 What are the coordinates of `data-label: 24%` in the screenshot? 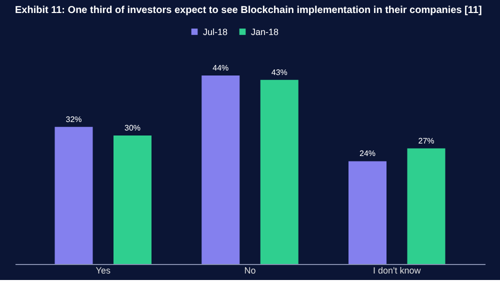 It's located at (367, 153).